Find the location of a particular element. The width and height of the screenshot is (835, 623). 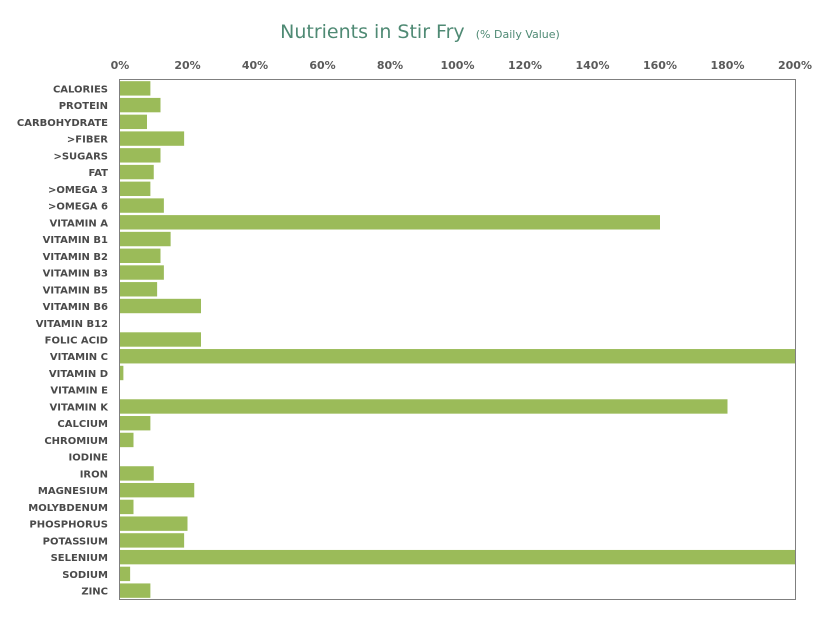

chart-subtitle: (% Daily Value) is located at coordinates (518, 34).